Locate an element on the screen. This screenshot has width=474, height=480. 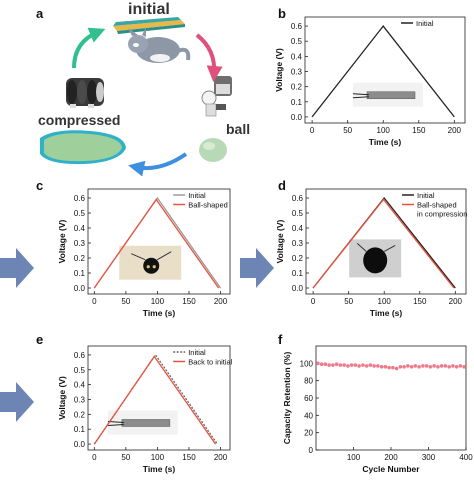
flattened-device-icon is located at coordinates (83, 147).